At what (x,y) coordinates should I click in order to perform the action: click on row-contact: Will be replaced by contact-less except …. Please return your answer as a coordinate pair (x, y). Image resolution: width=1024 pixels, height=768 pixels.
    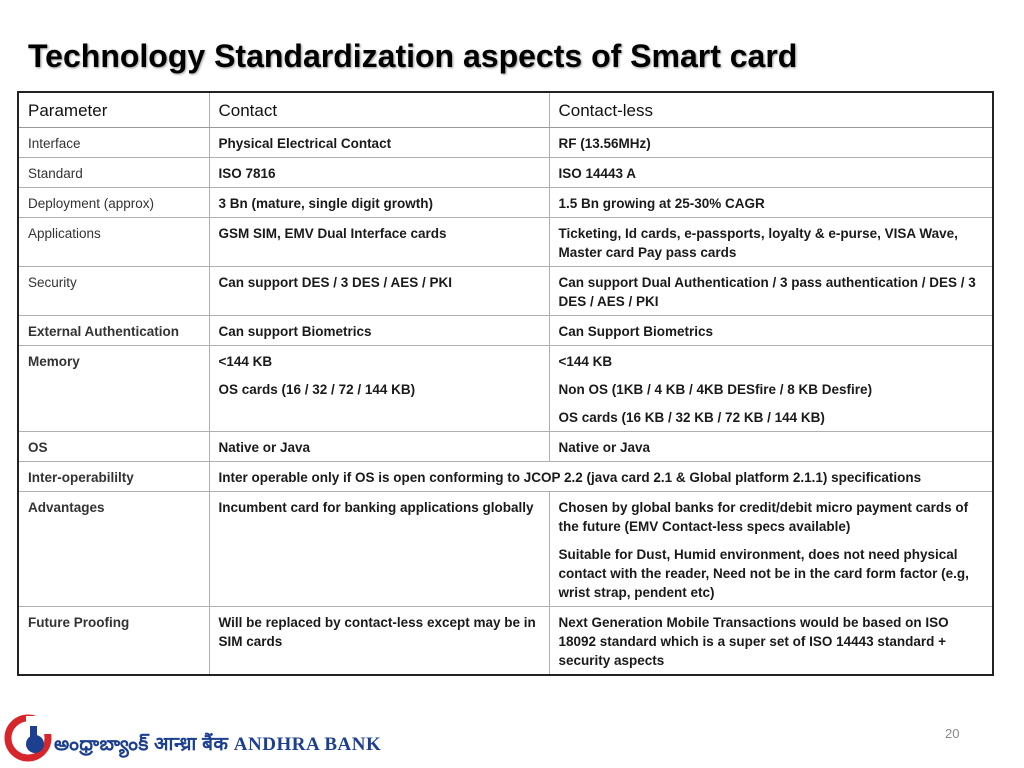
    Looking at the image, I should click on (379, 641).